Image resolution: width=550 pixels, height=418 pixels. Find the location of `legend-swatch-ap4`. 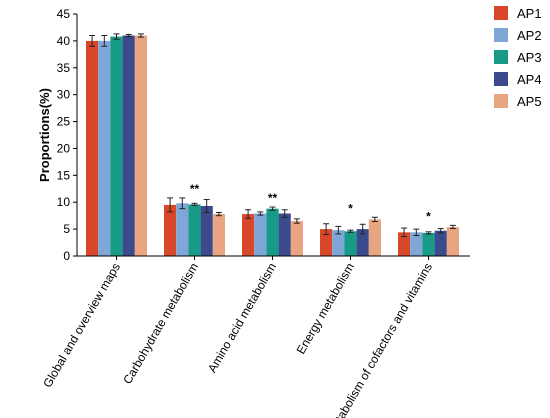

legend-swatch-ap4 is located at coordinates (501, 79).